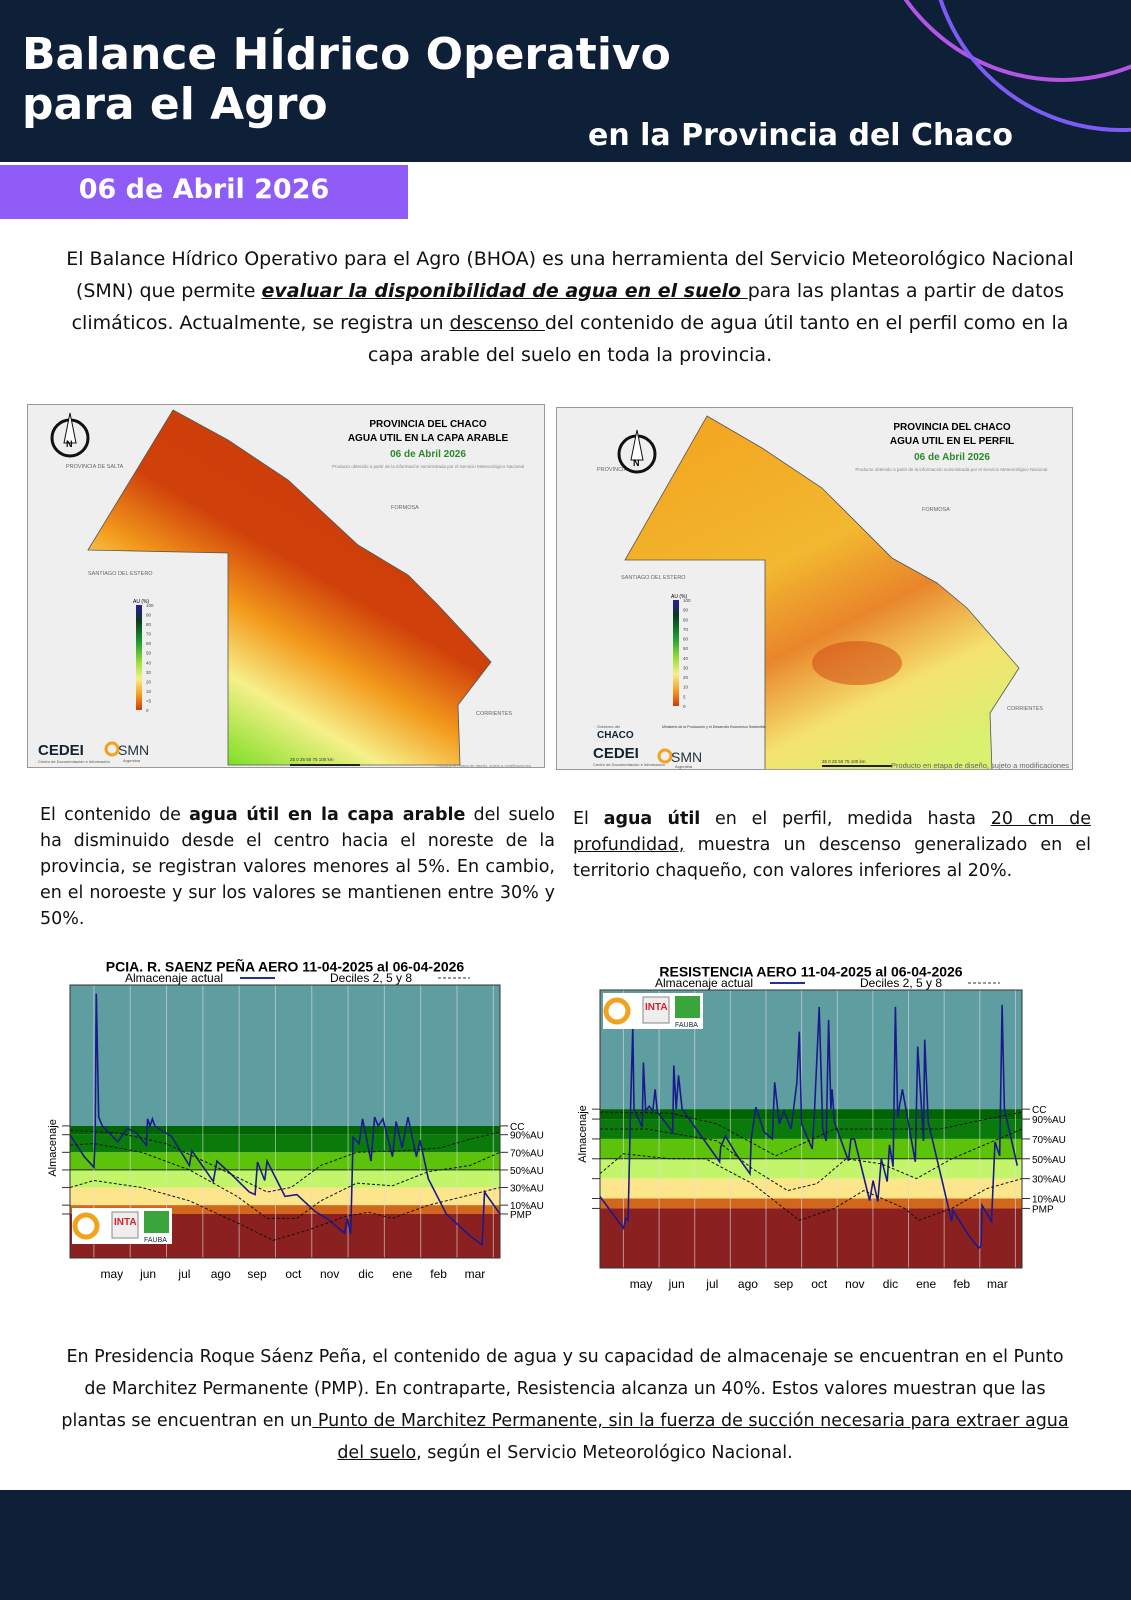 The width and height of the screenshot is (1131, 1600). Describe the element at coordinates (371, 978) in the screenshot. I see `legend-label: Deciles 2, 5 y 8` at that location.